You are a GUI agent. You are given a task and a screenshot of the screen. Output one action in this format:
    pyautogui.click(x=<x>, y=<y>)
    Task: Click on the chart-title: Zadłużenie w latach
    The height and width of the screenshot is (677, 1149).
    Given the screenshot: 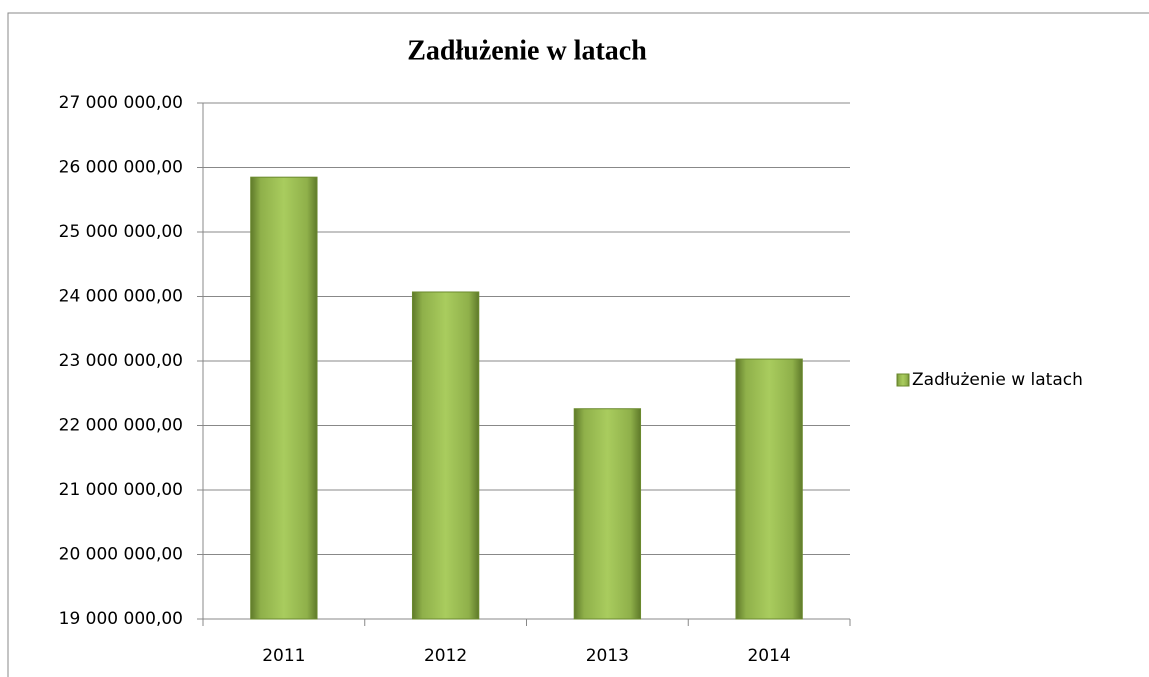 What is the action you would take?
    pyautogui.click(x=527, y=50)
    